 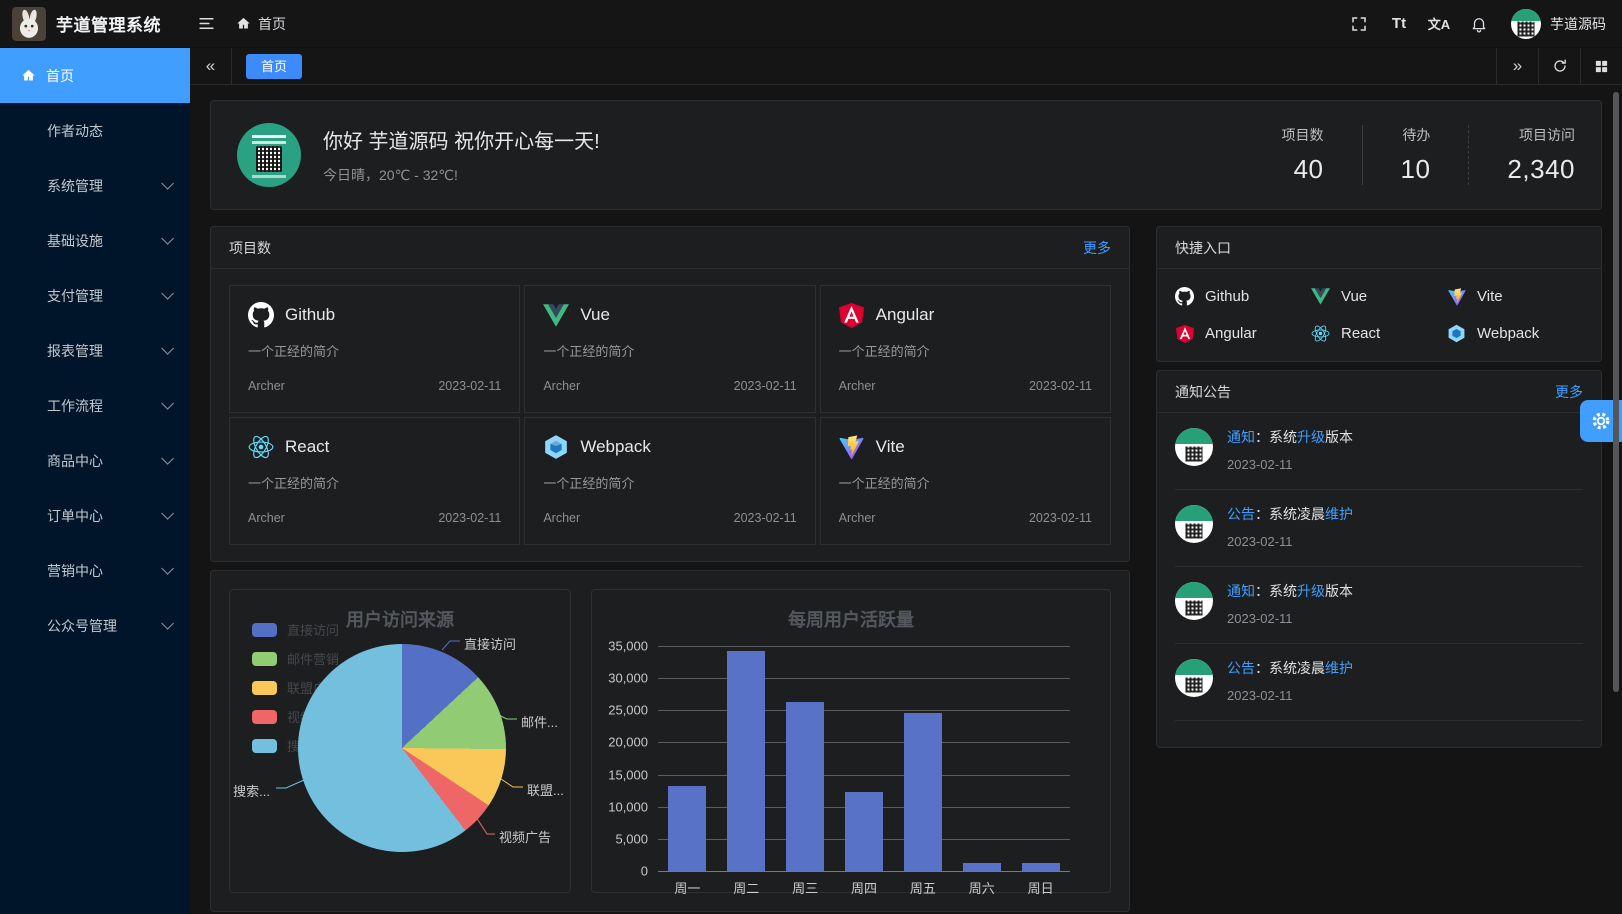 What do you see at coordinates (981, 866) in the screenshot?
I see `bar-周六` at bounding box center [981, 866].